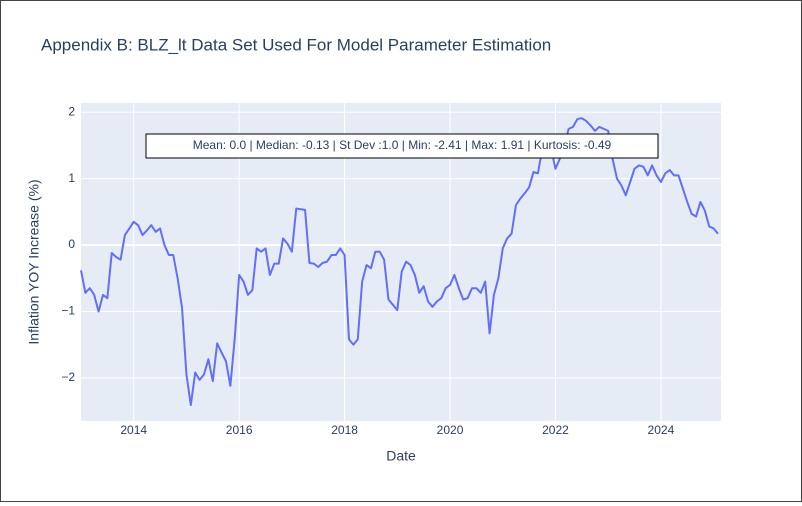  I want to click on y-tick-label: 1, so click(71, 178).